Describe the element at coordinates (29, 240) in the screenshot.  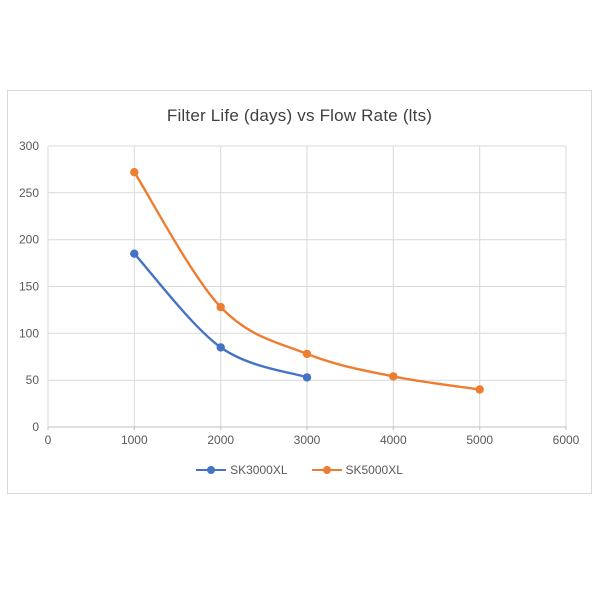
I see `y-tick-label: 200` at that location.